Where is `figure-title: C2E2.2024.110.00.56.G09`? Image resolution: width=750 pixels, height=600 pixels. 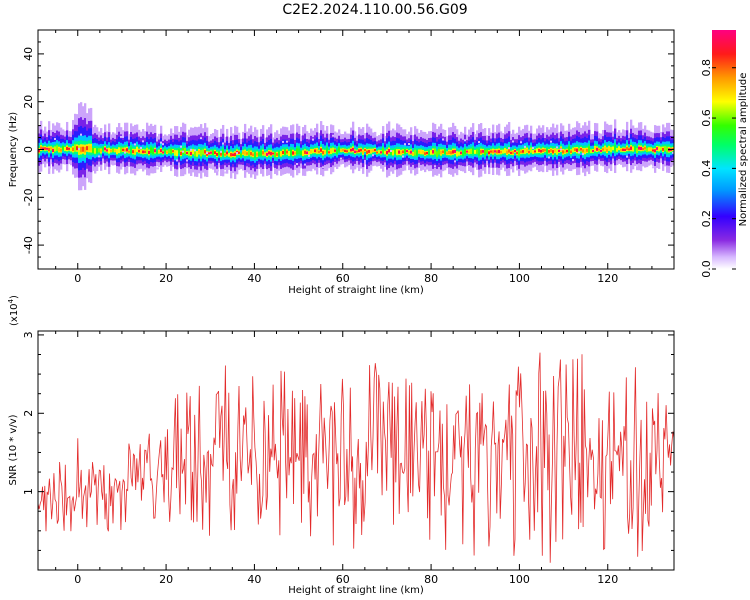
figure-title: C2E2.2024.110.00.56.G09 is located at coordinates (375, 10).